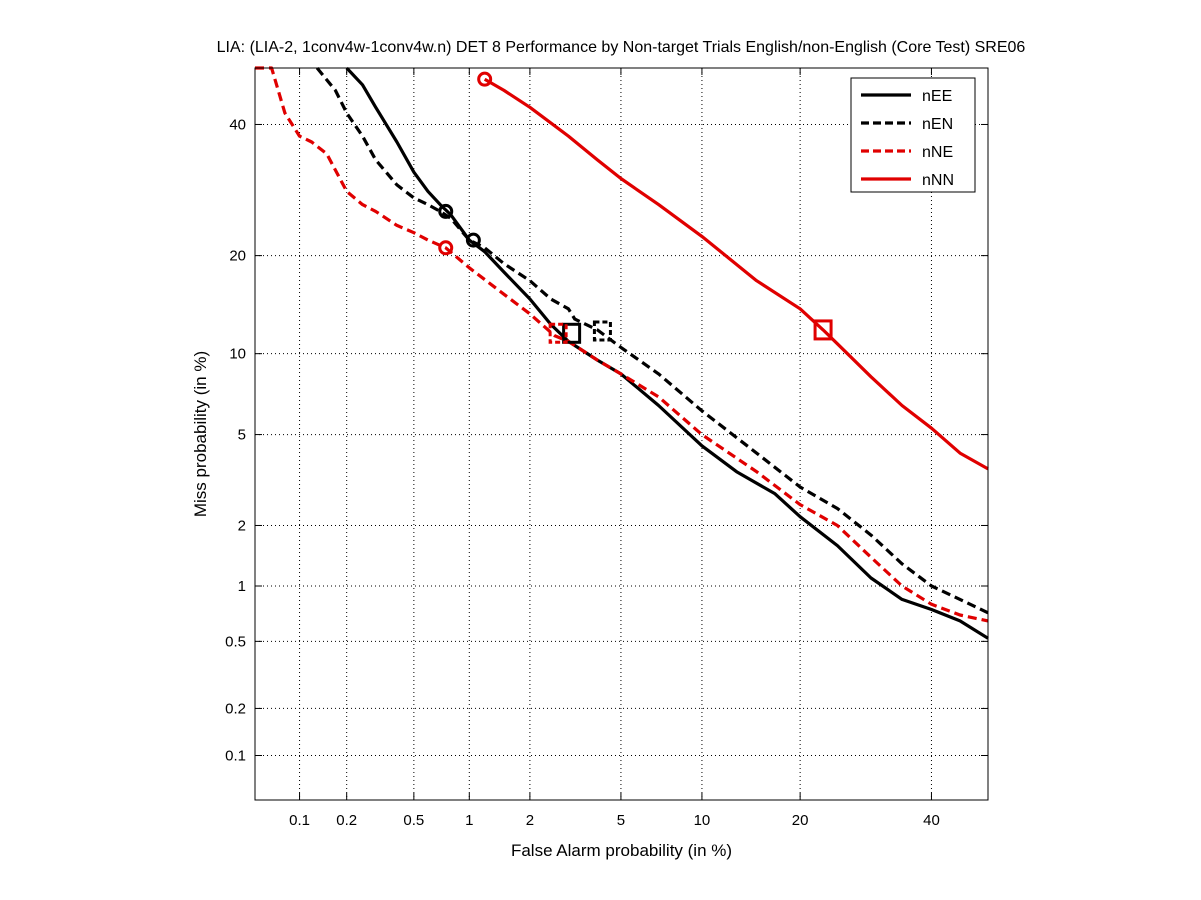 This screenshot has height=900, width=1201. What do you see at coordinates (485, 79) in the screenshot?
I see `min-dcf-marker-nnn` at bounding box center [485, 79].